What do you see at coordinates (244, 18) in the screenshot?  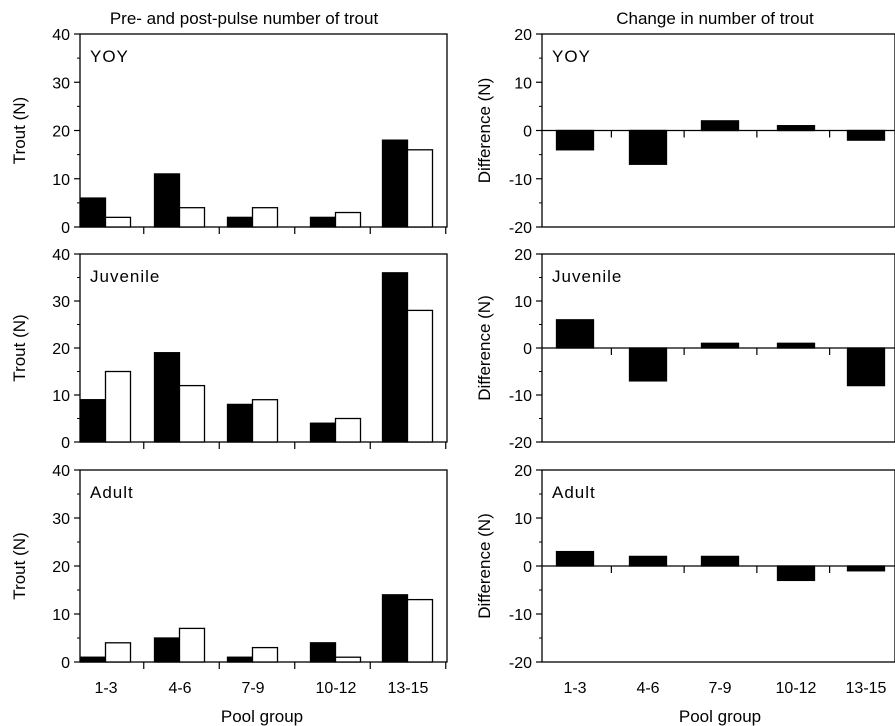 I see `left-column-title: Pre- and post-pulse number of trout` at bounding box center [244, 18].